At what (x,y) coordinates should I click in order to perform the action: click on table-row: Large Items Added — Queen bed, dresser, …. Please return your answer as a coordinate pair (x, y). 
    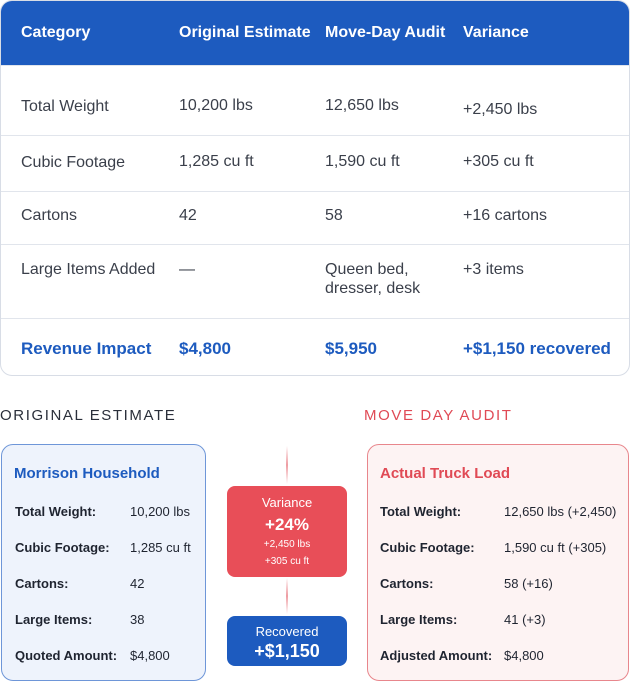
    Looking at the image, I should click on (315, 281).